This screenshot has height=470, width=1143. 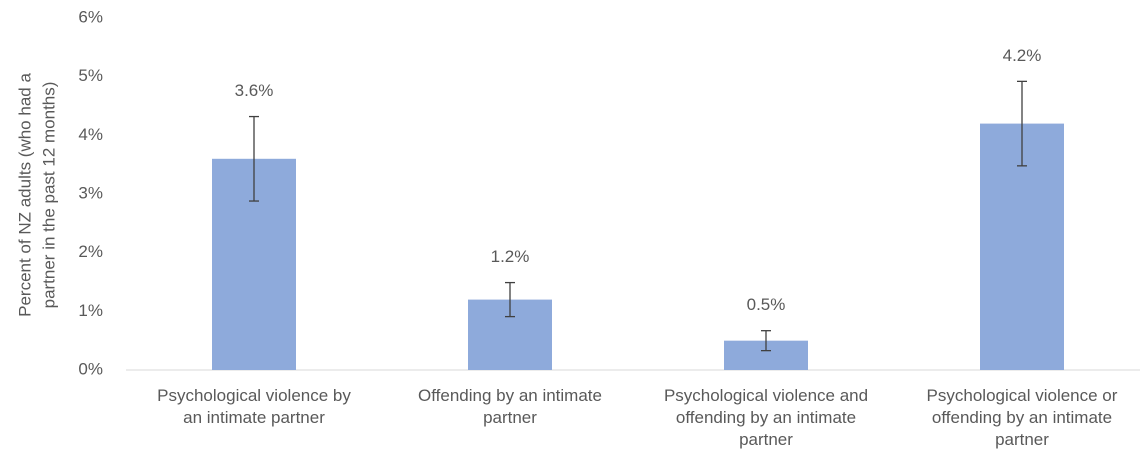 What do you see at coordinates (90, 75) in the screenshot?
I see `y-tick-label: 5%` at bounding box center [90, 75].